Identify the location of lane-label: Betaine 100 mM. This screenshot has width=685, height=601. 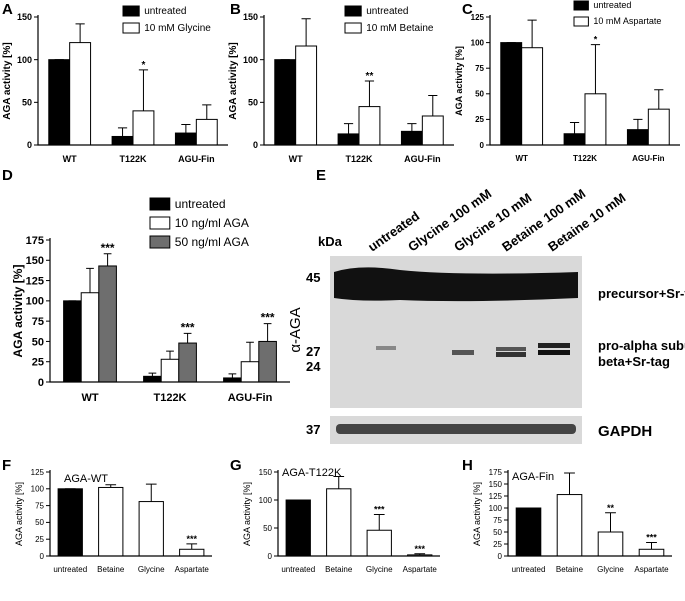
(543, 220).